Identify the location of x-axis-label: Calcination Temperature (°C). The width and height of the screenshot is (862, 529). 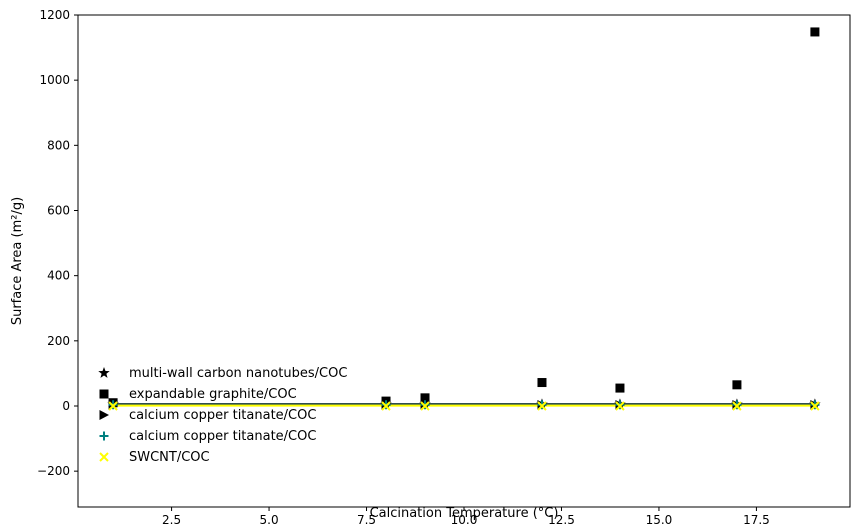
(464, 513).